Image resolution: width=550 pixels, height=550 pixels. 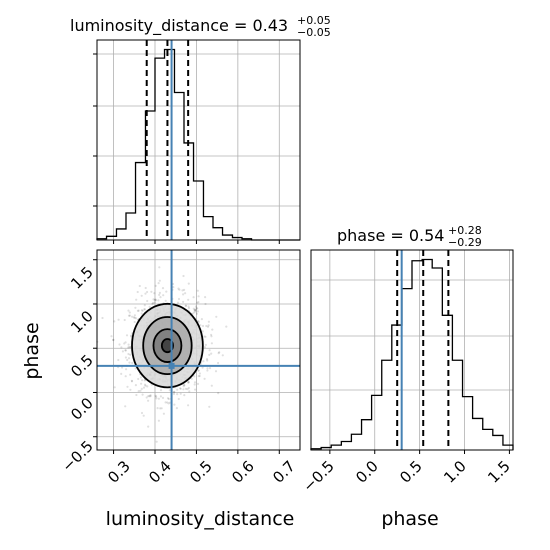 What do you see at coordinates (314, 20) in the screenshot?
I see `title-luminosity-distance-plus: +0.05` at bounding box center [314, 20].